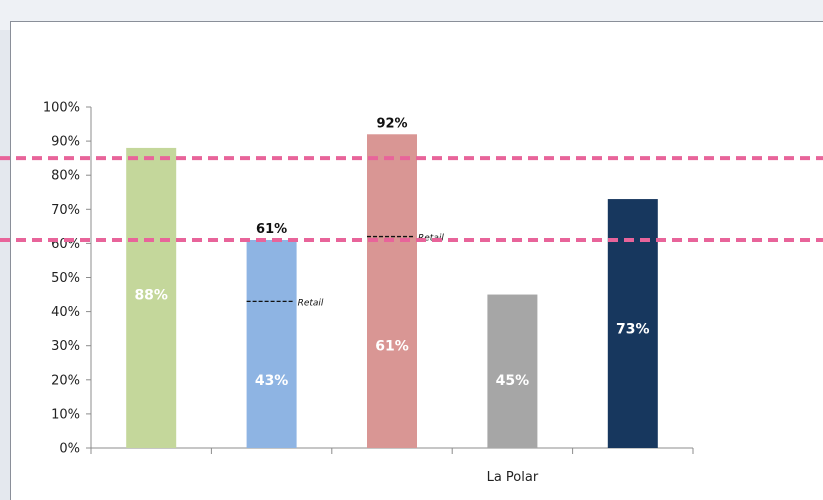 Image resolution: width=823 pixels, height=500 pixels. I want to click on y-tick-label: 0%, so click(69, 449).